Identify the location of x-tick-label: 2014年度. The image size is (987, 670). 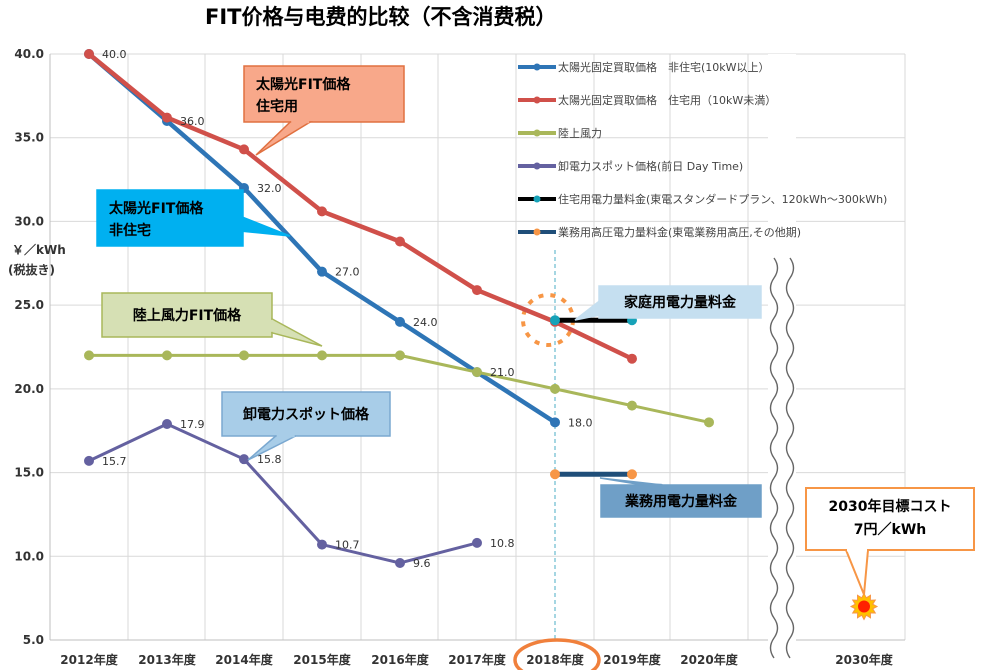
(244, 659).